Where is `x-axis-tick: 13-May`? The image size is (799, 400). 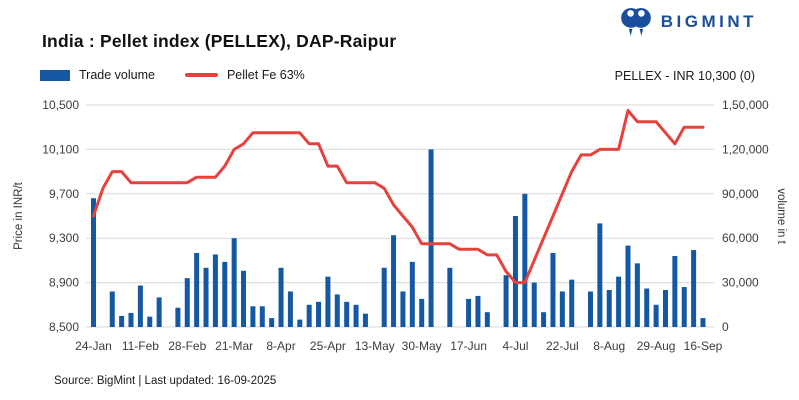
x-axis-tick: 13-May is located at coordinates (375, 346).